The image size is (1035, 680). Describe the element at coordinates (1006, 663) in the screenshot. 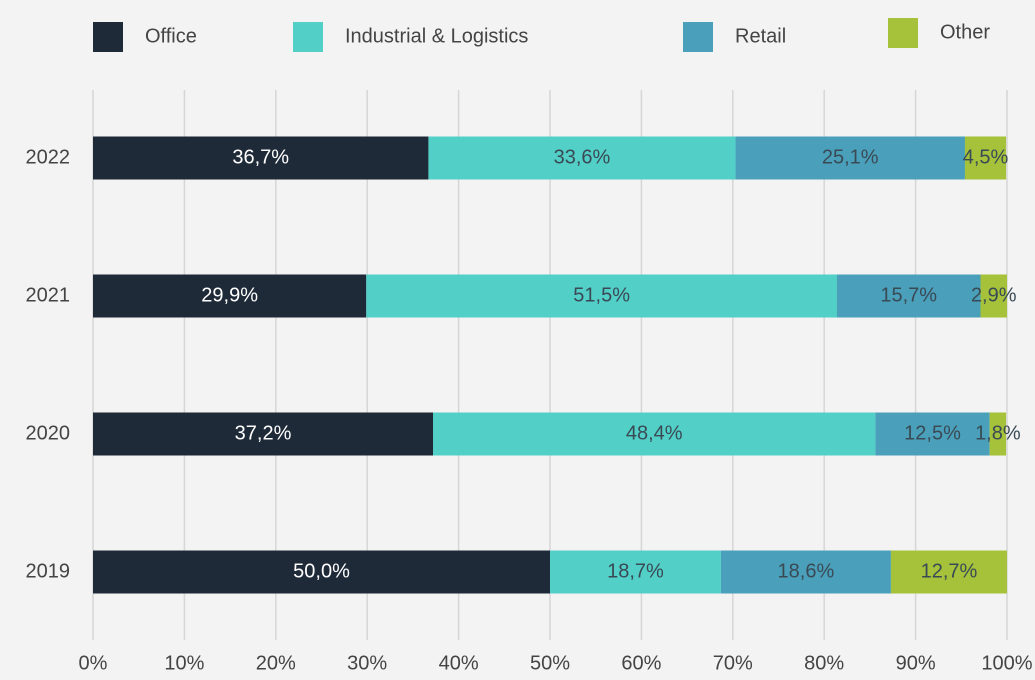

I see `x-tick-label: 100%` at that location.